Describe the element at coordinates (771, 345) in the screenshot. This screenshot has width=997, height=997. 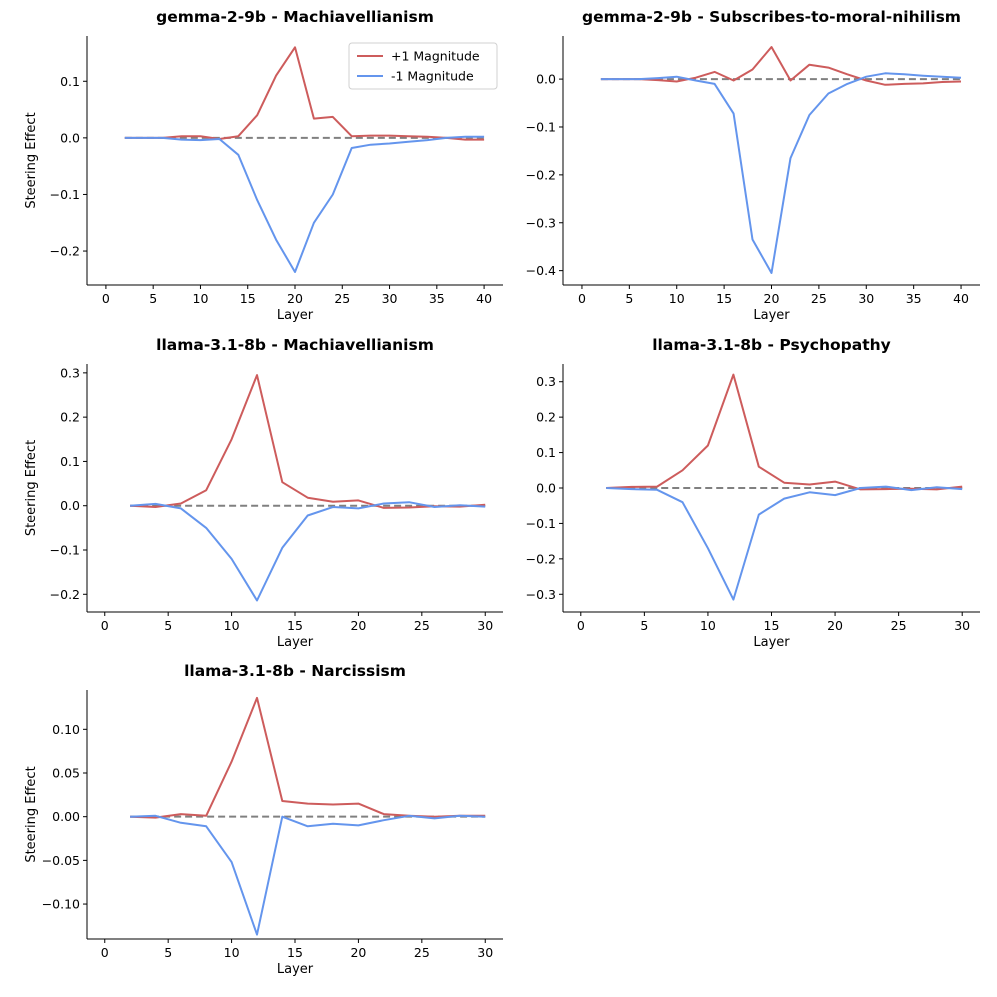
I see `chart-title: llama-3.1-8b - Psychopathy` at that location.